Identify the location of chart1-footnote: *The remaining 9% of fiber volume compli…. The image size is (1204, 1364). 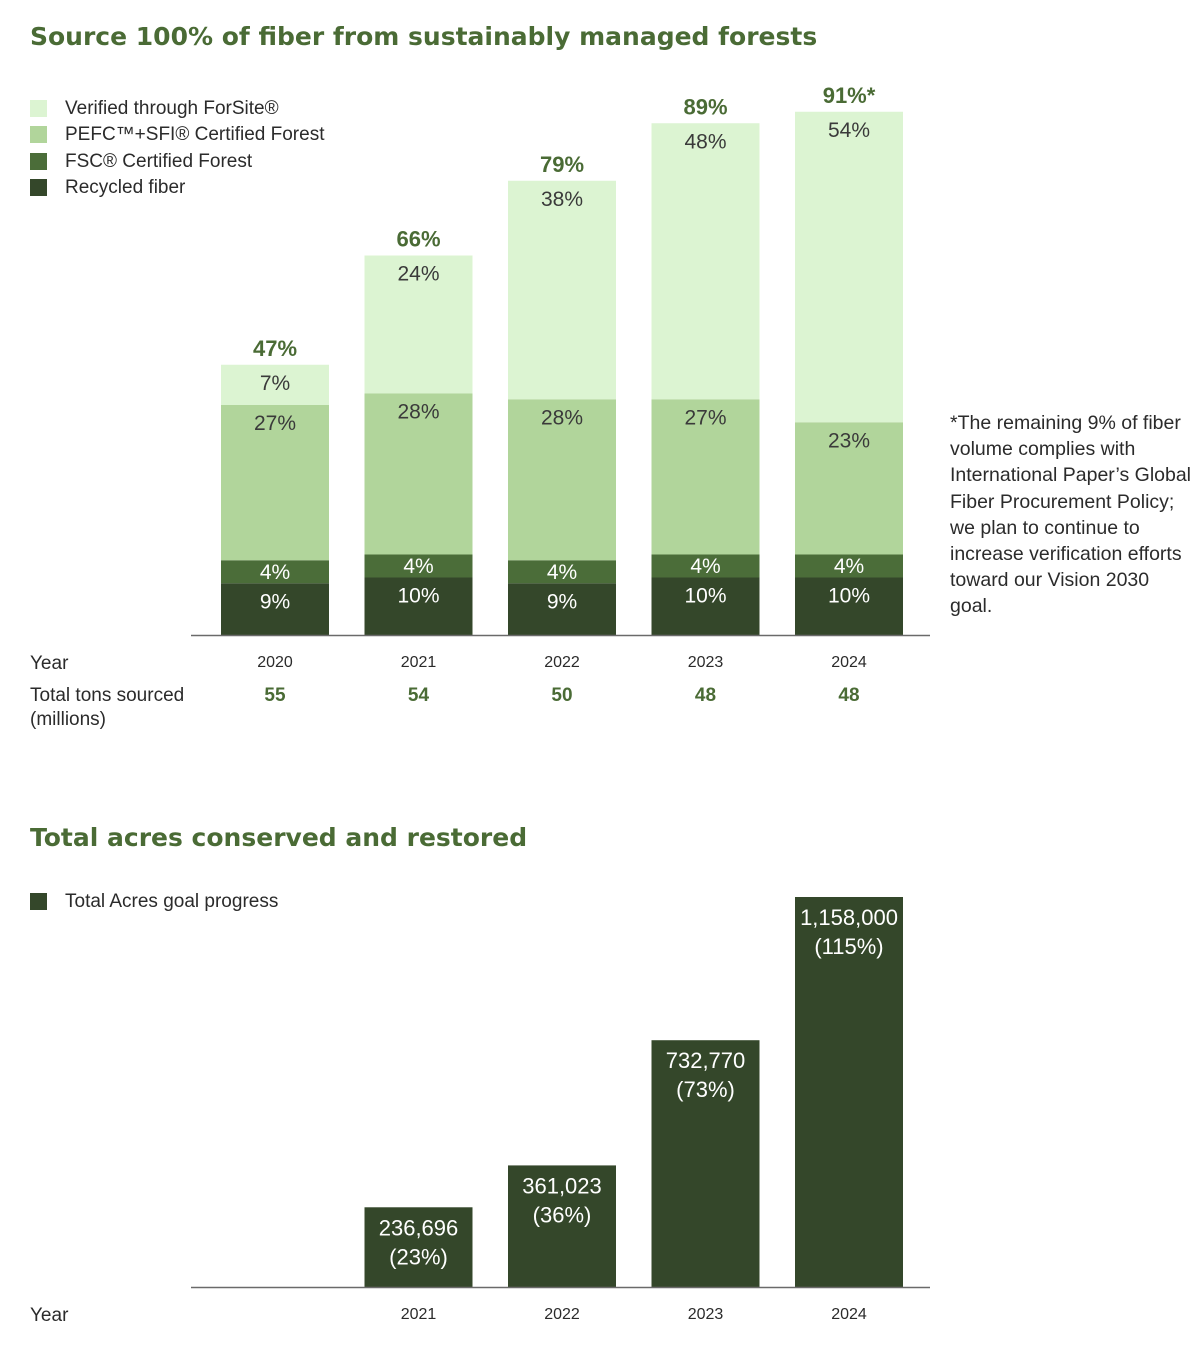
(1071, 515).